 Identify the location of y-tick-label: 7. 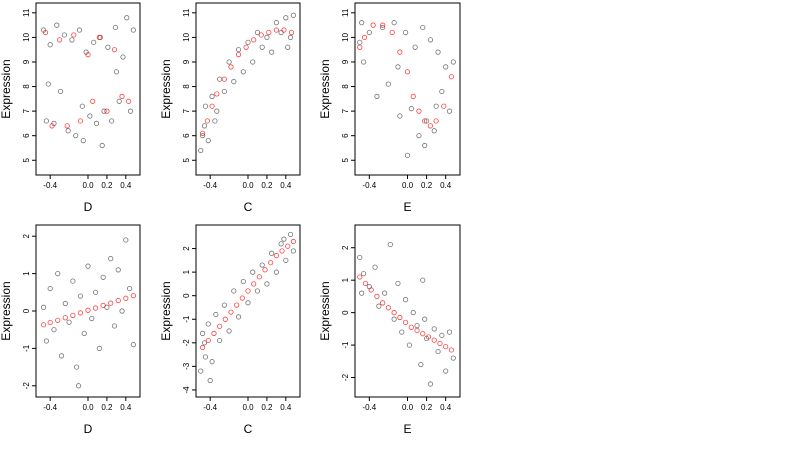
(186, 110).